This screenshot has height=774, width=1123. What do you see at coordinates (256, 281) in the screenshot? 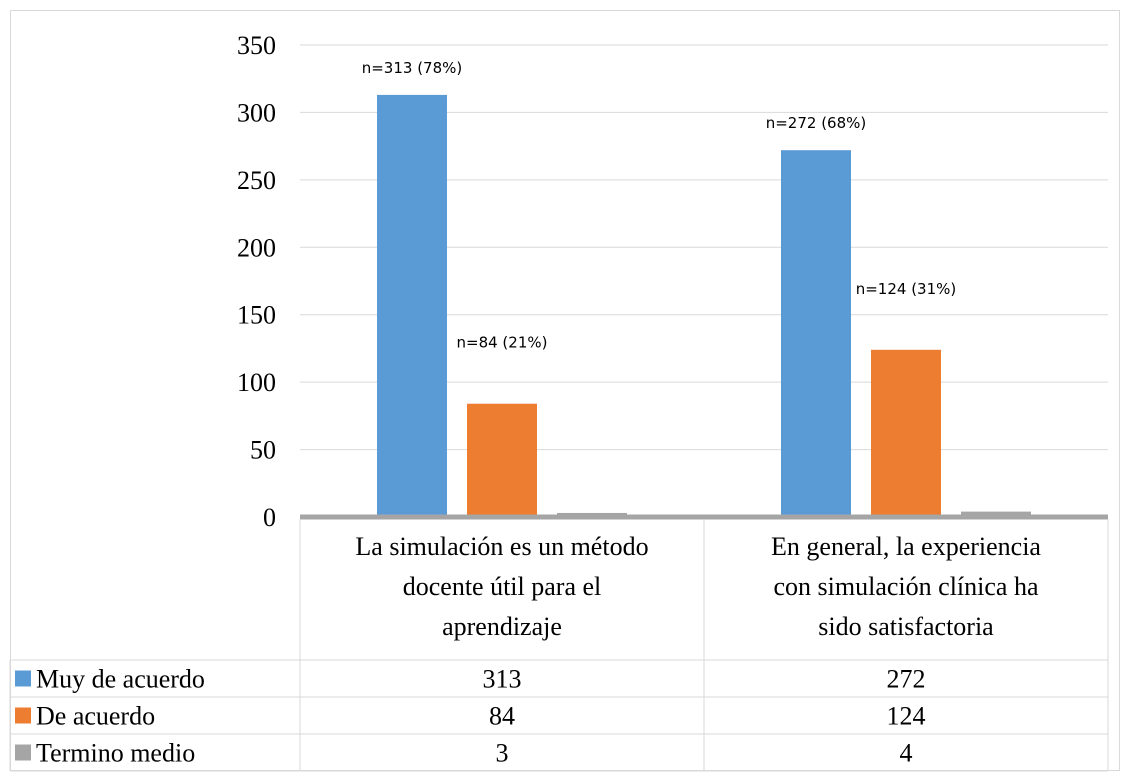
I see `y-axis-ticks: 0 50 100 150 200 250 300 350` at bounding box center [256, 281].